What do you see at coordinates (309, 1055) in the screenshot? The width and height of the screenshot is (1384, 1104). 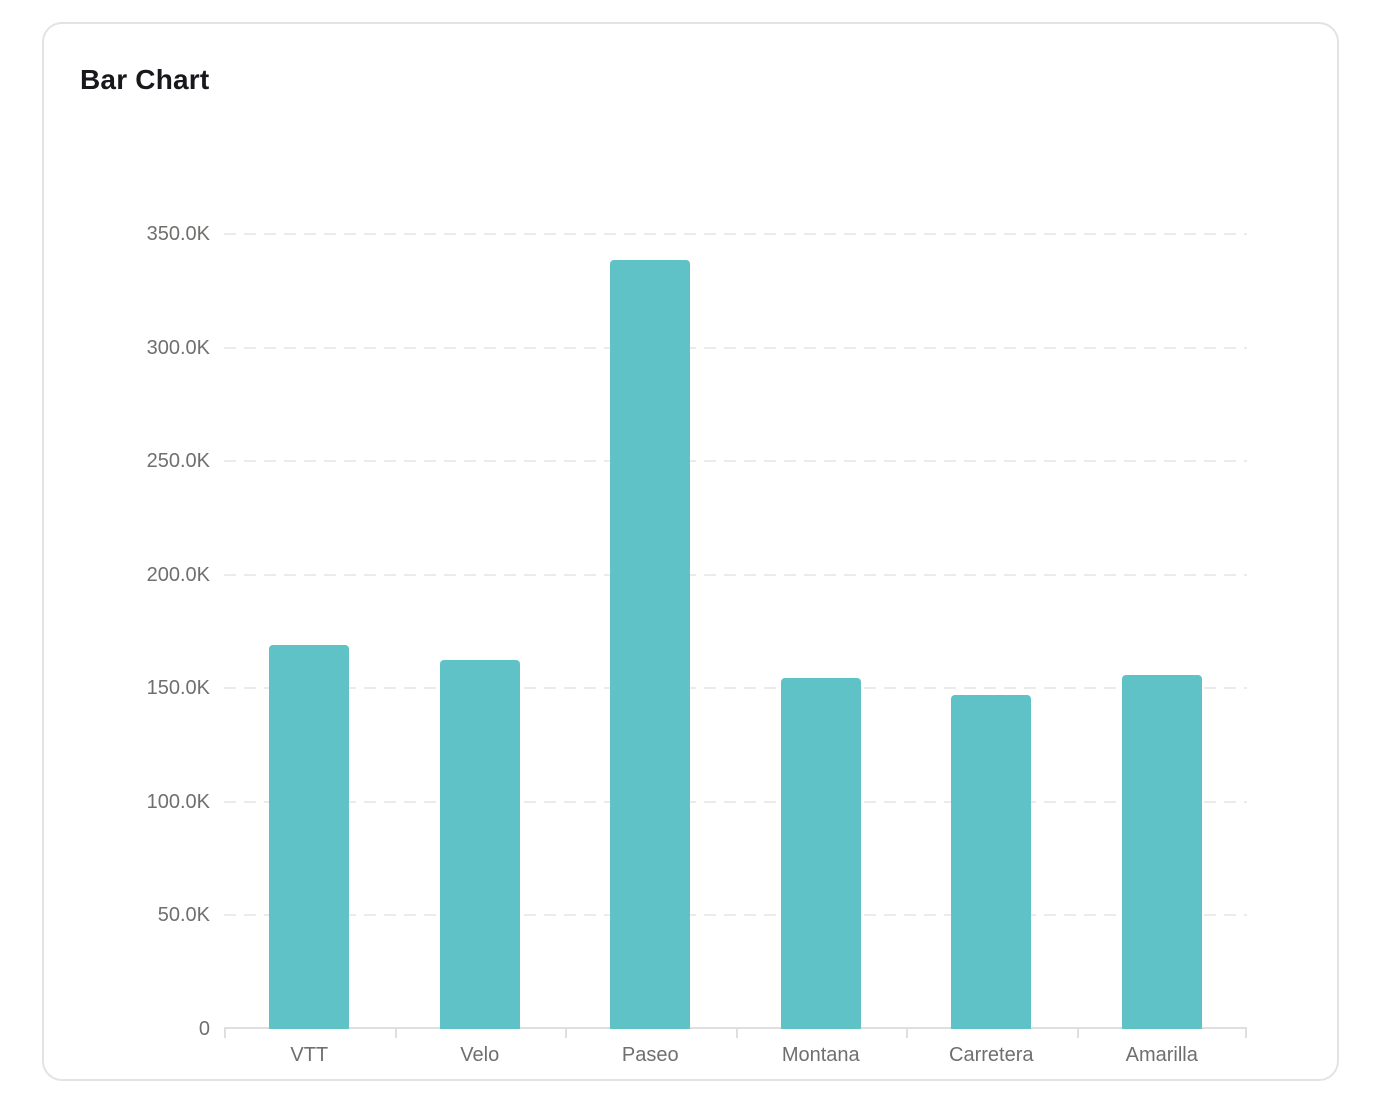 I see `x-tick-label: VTT` at bounding box center [309, 1055].